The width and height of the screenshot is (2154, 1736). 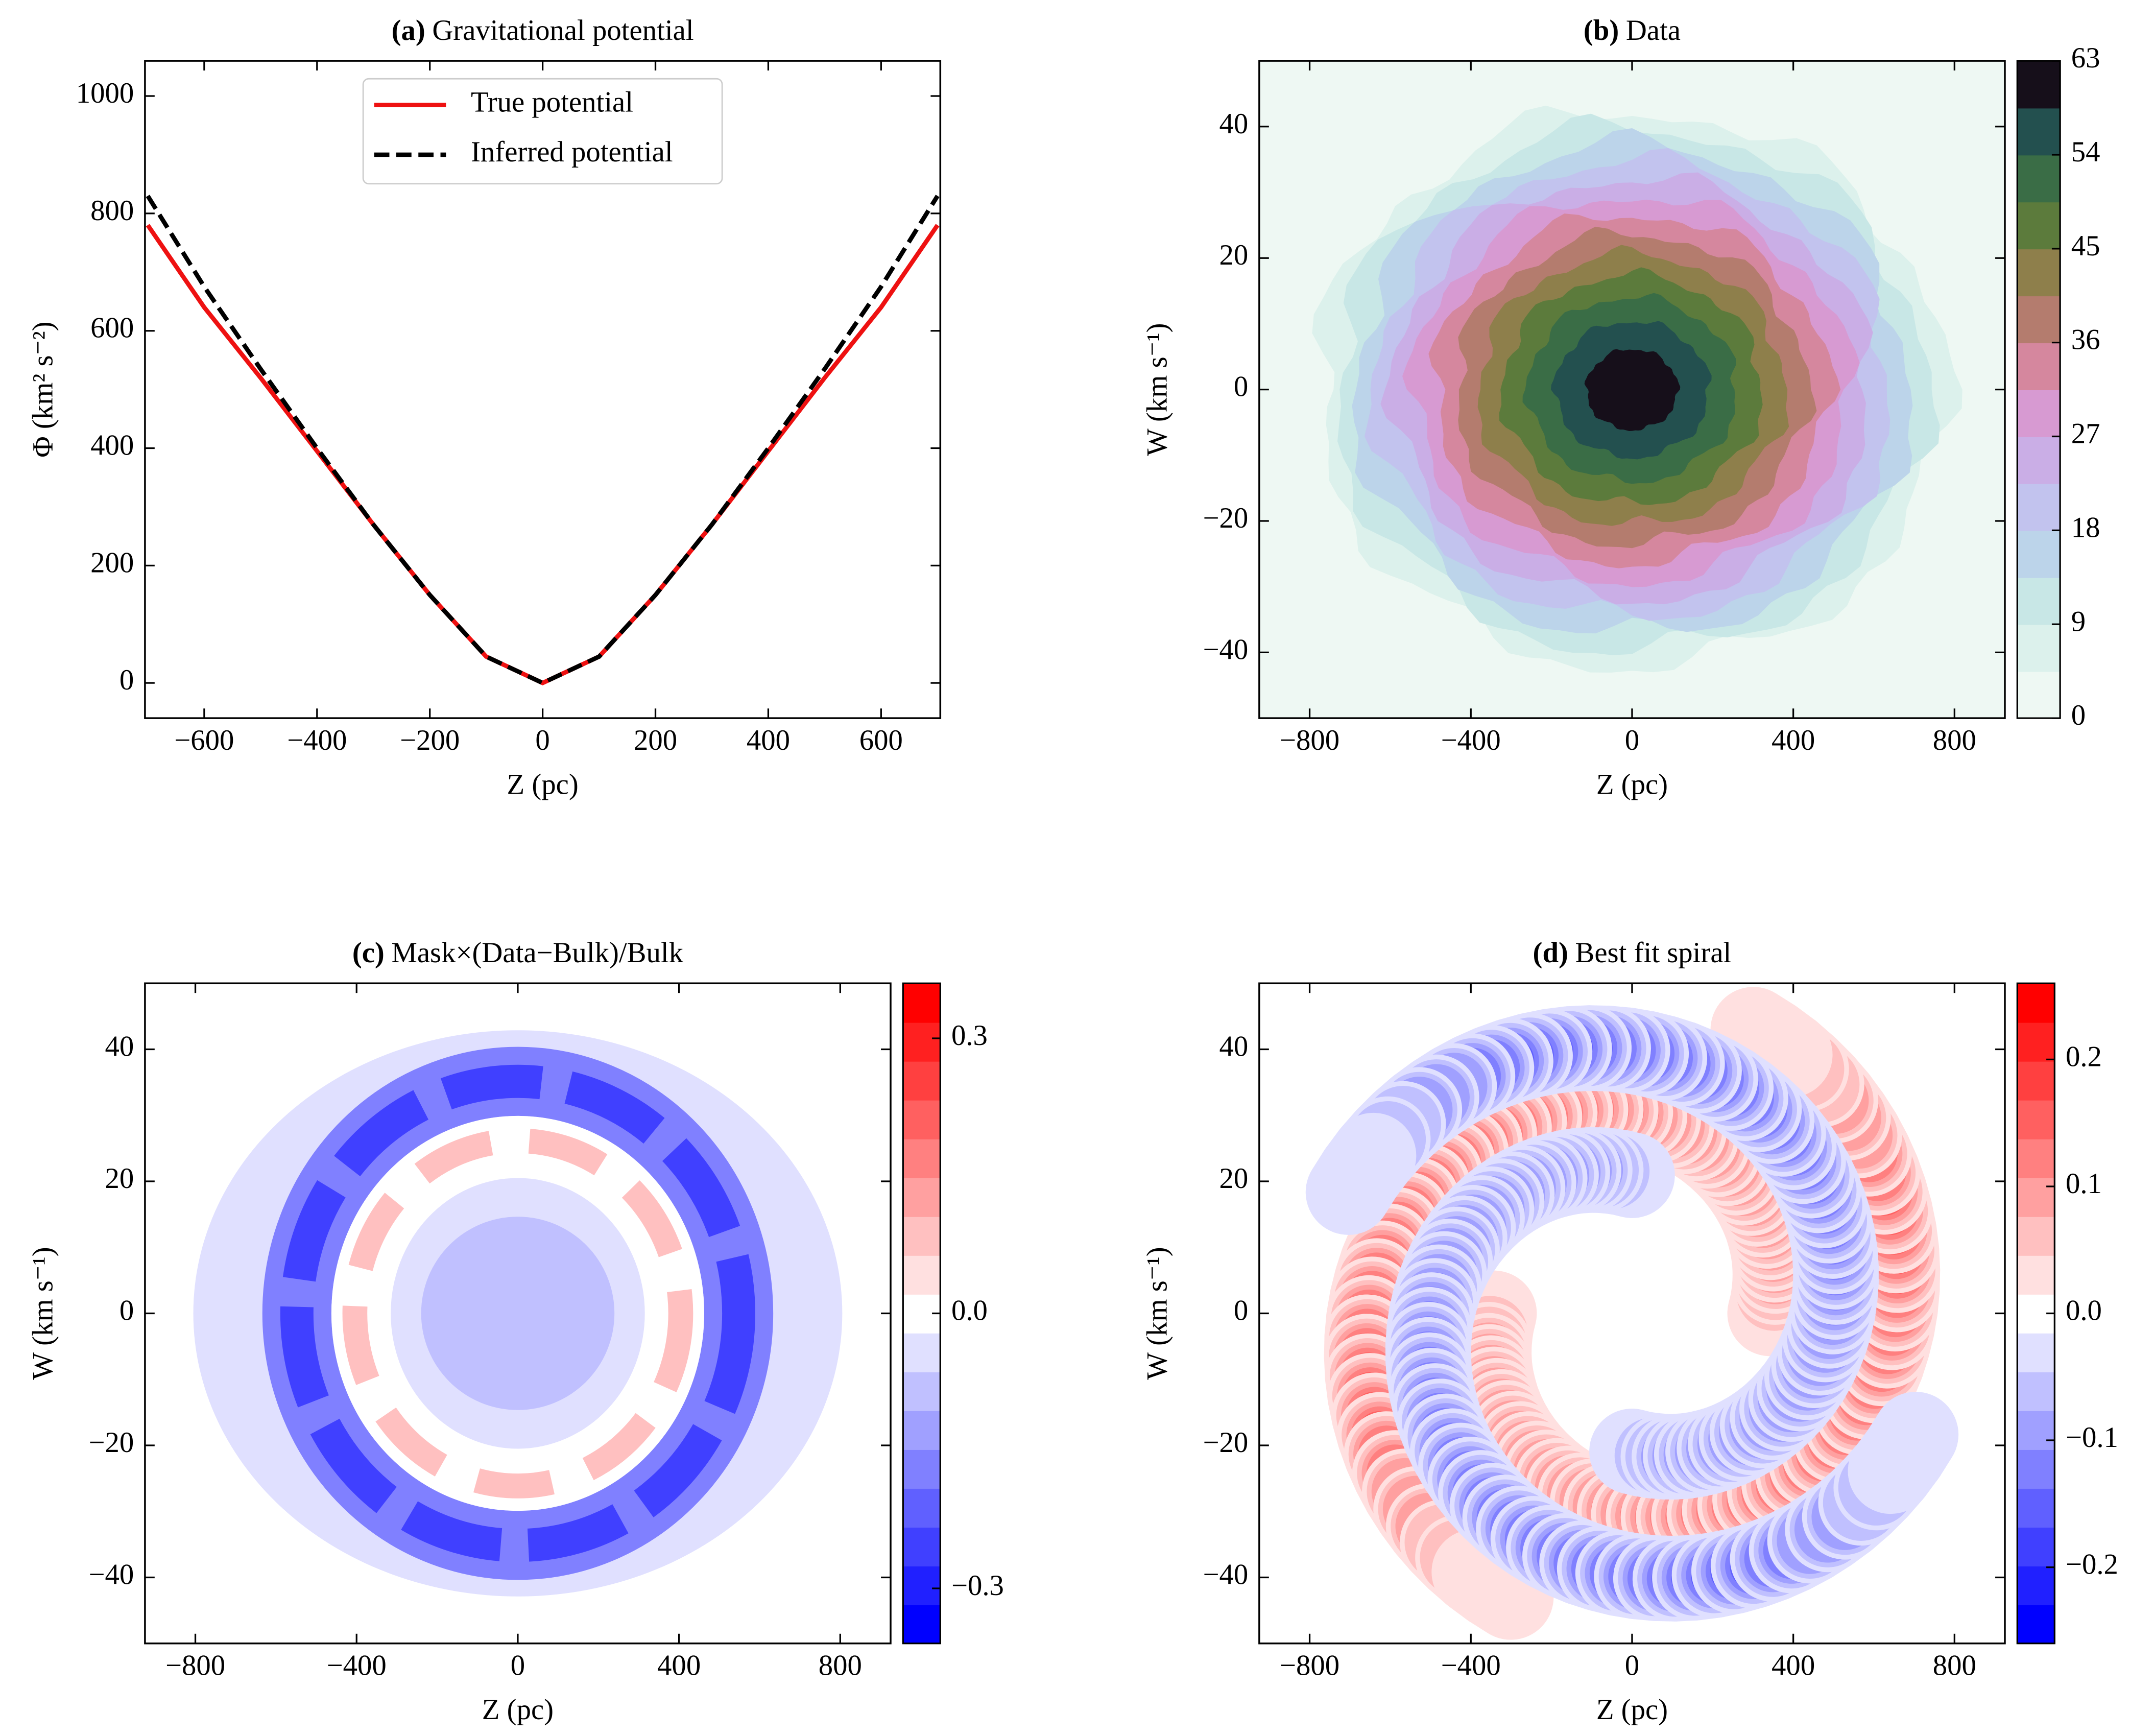 I want to click on colorbar-tick-label: 0.0, so click(x=2084, y=1311).